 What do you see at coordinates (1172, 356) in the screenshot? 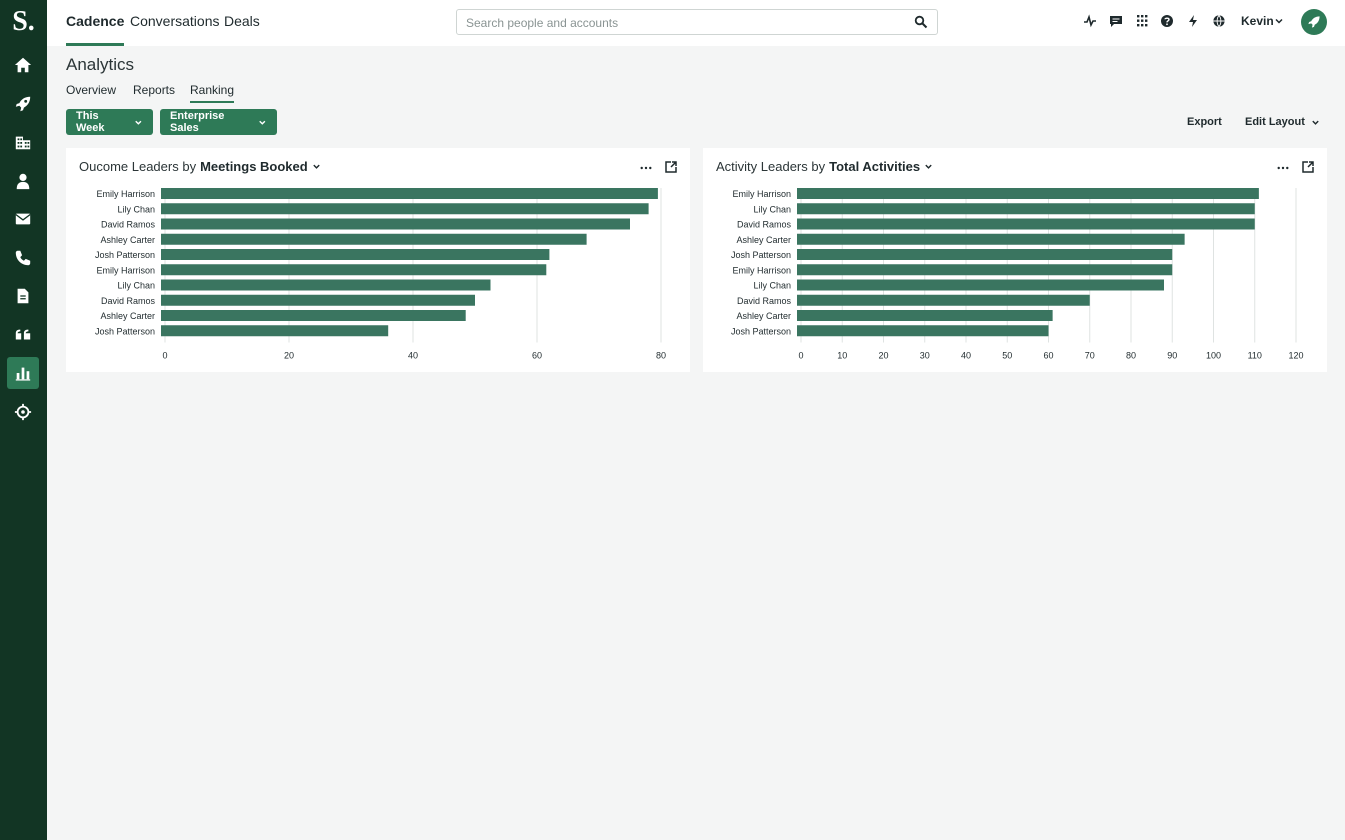
I see `x-tick-label: 90` at bounding box center [1172, 356].